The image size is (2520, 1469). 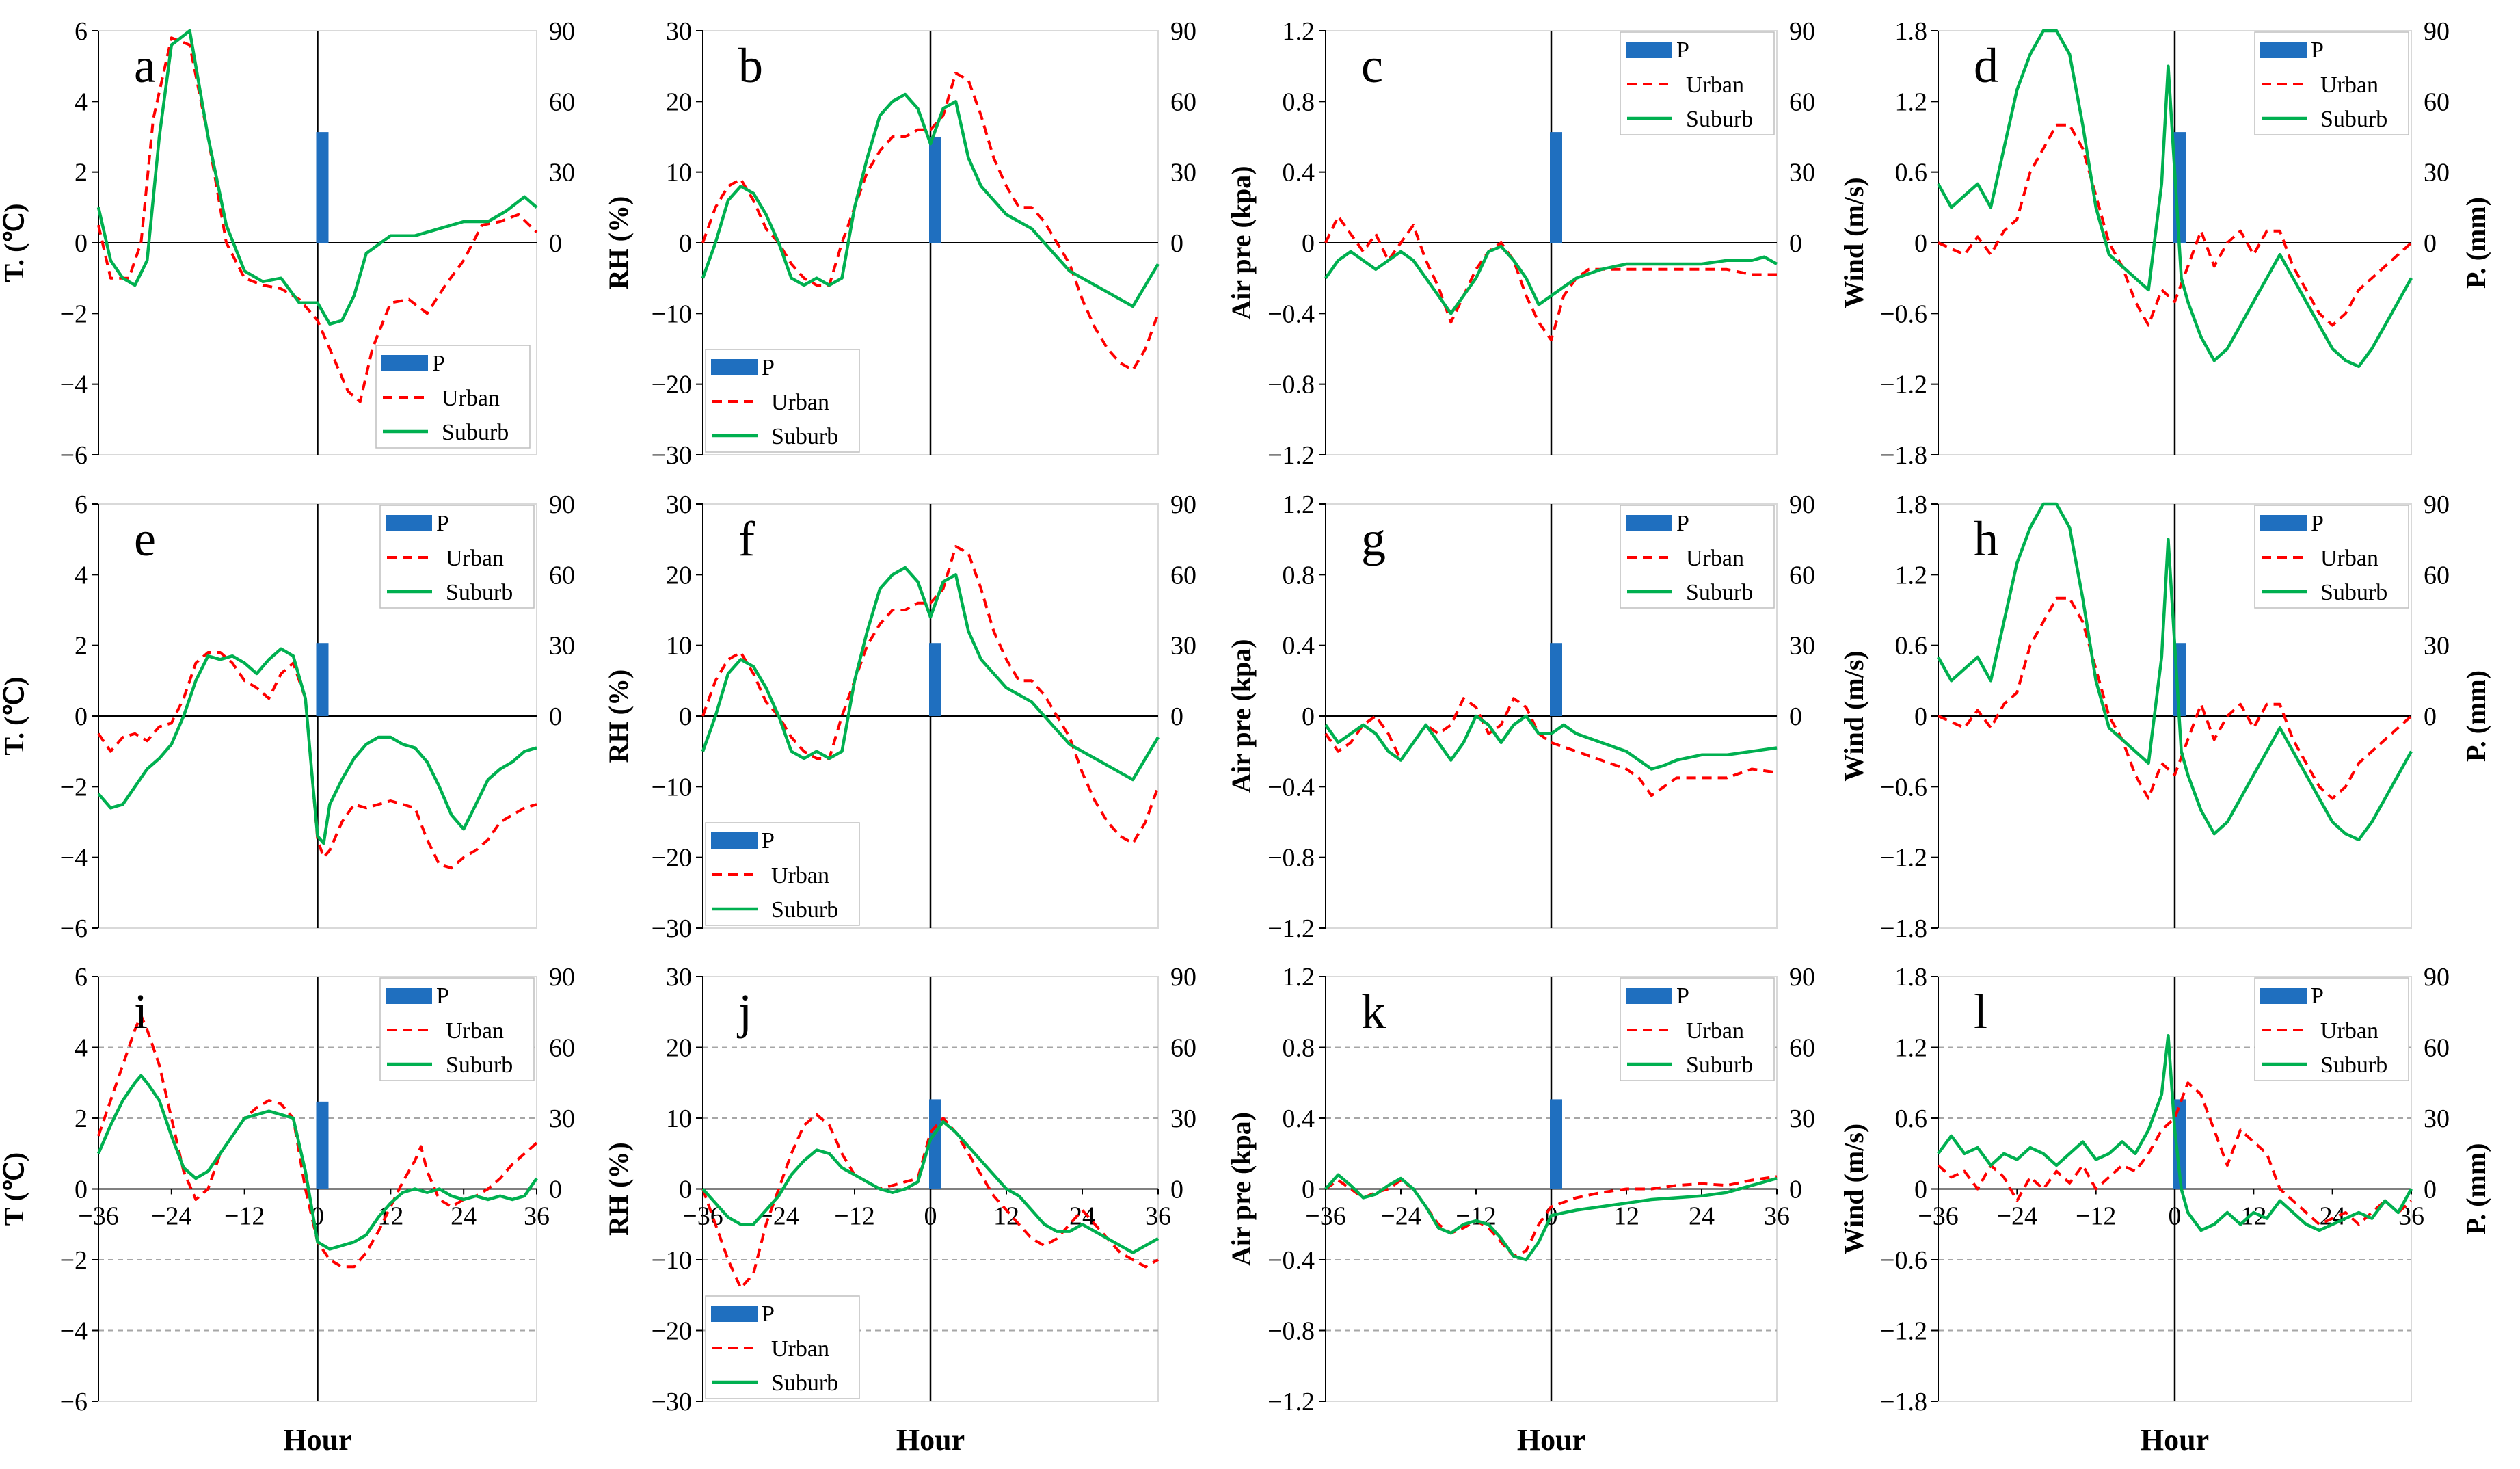 What do you see at coordinates (1373, 539) in the screenshot?
I see `panel-letter: g` at bounding box center [1373, 539].